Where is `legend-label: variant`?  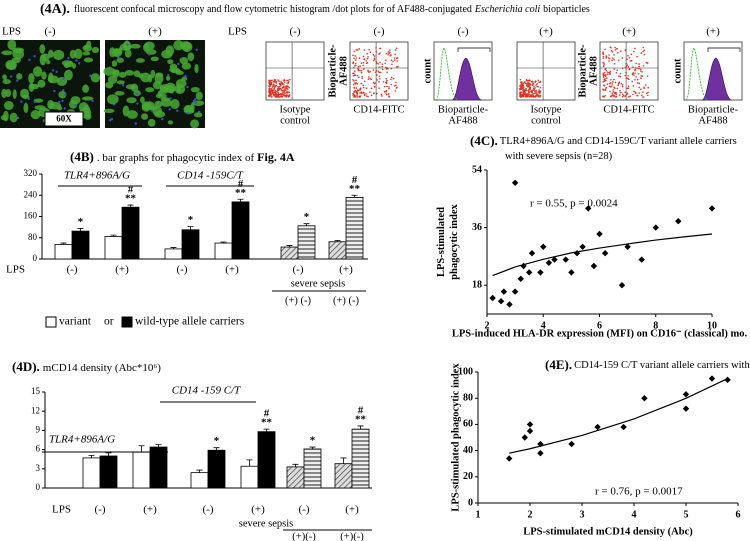
legend-label: variant is located at coordinates (75, 322).